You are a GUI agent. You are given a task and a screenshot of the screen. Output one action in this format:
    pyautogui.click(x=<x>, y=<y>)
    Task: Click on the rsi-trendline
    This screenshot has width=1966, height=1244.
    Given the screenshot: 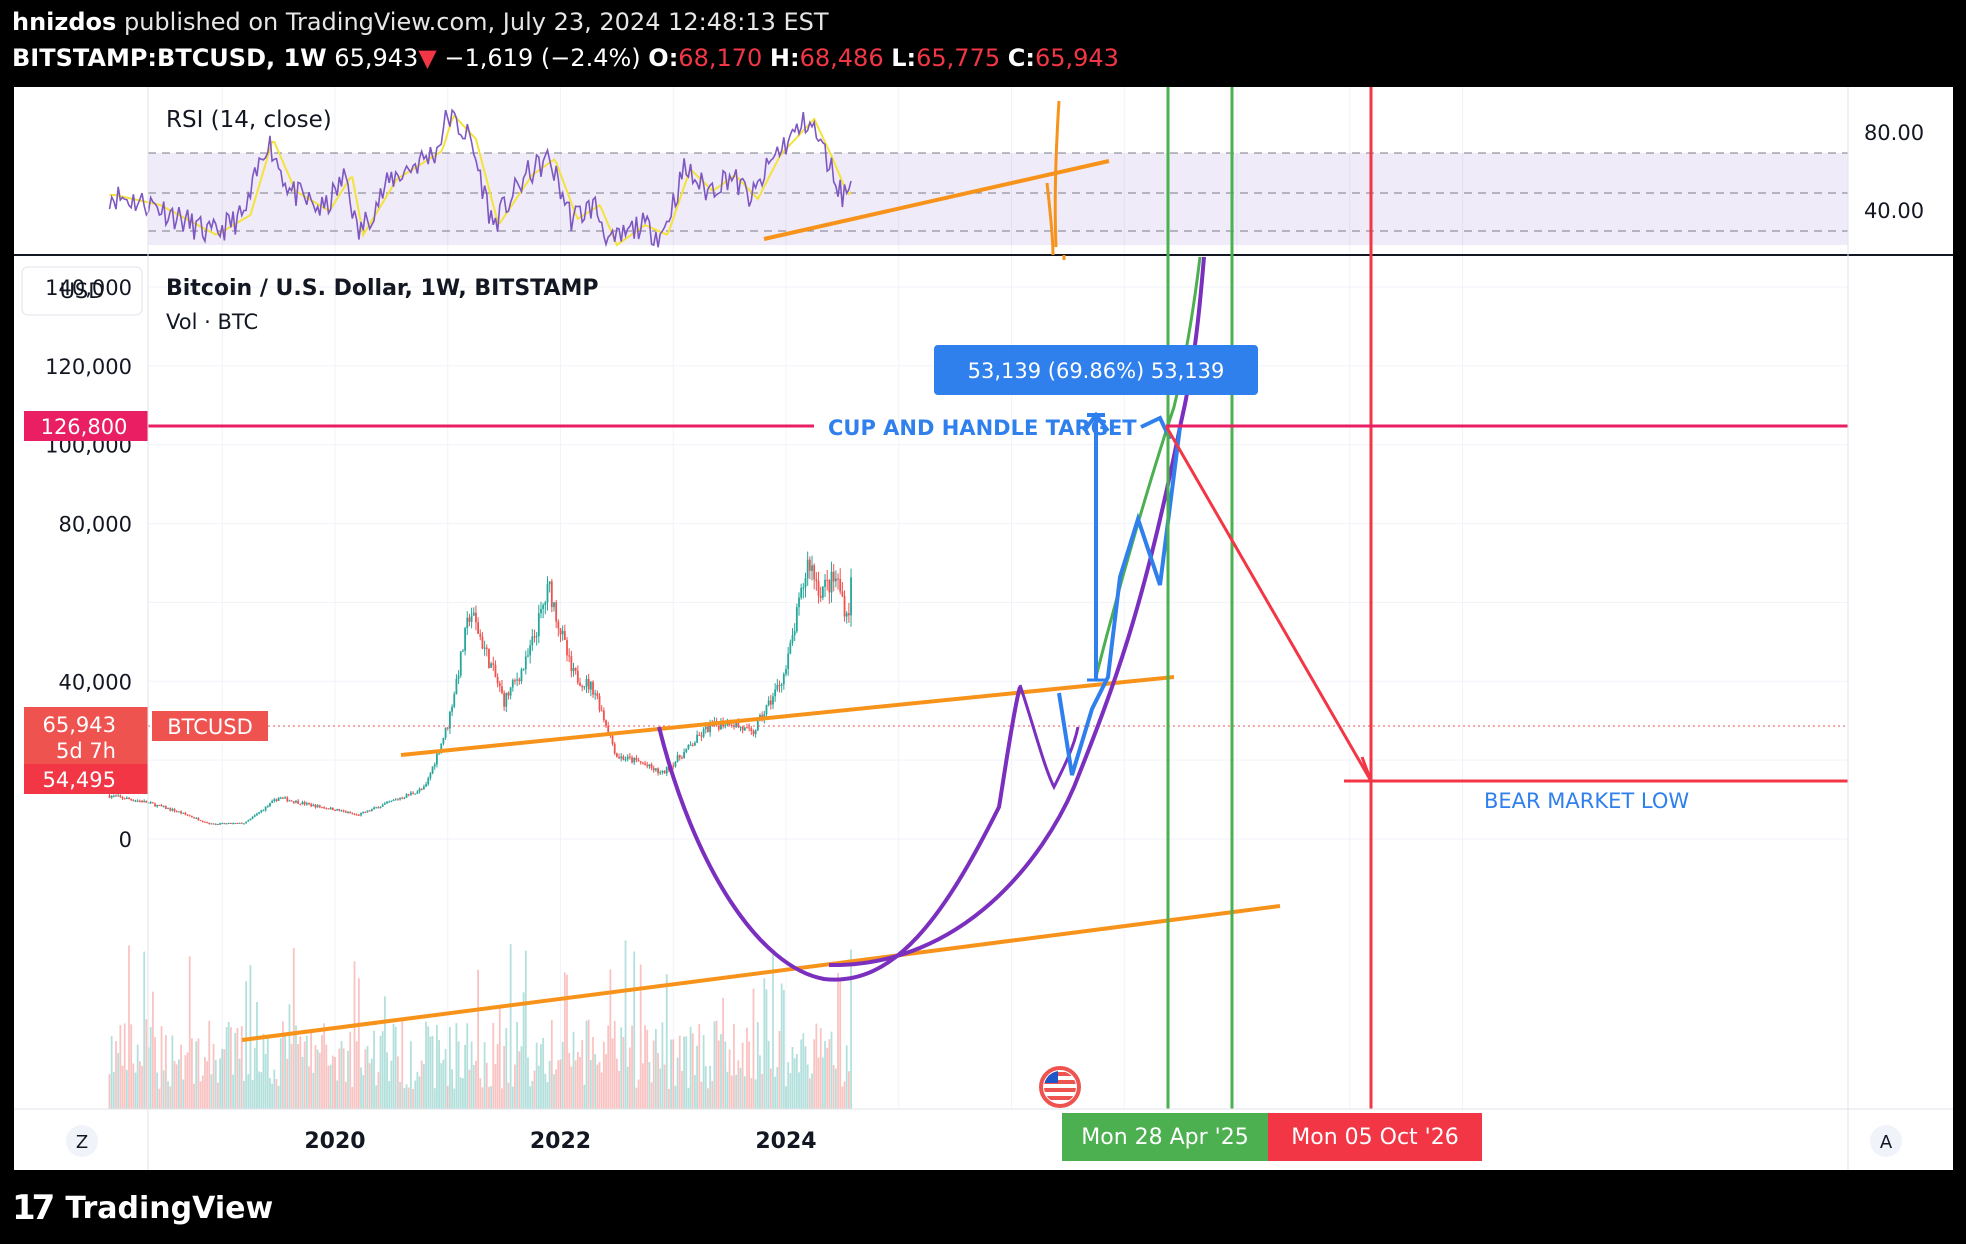 What is the action you would take?
    pyautogui.click(x=936, y=200)
    